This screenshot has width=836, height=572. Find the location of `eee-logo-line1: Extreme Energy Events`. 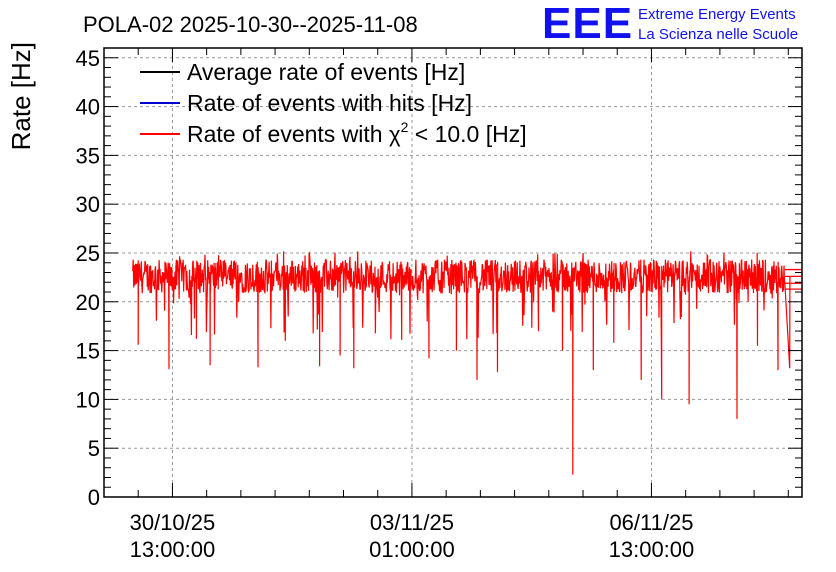

eee-logo-line1: Extreme Energy Events is located at coordinates (717, 14).